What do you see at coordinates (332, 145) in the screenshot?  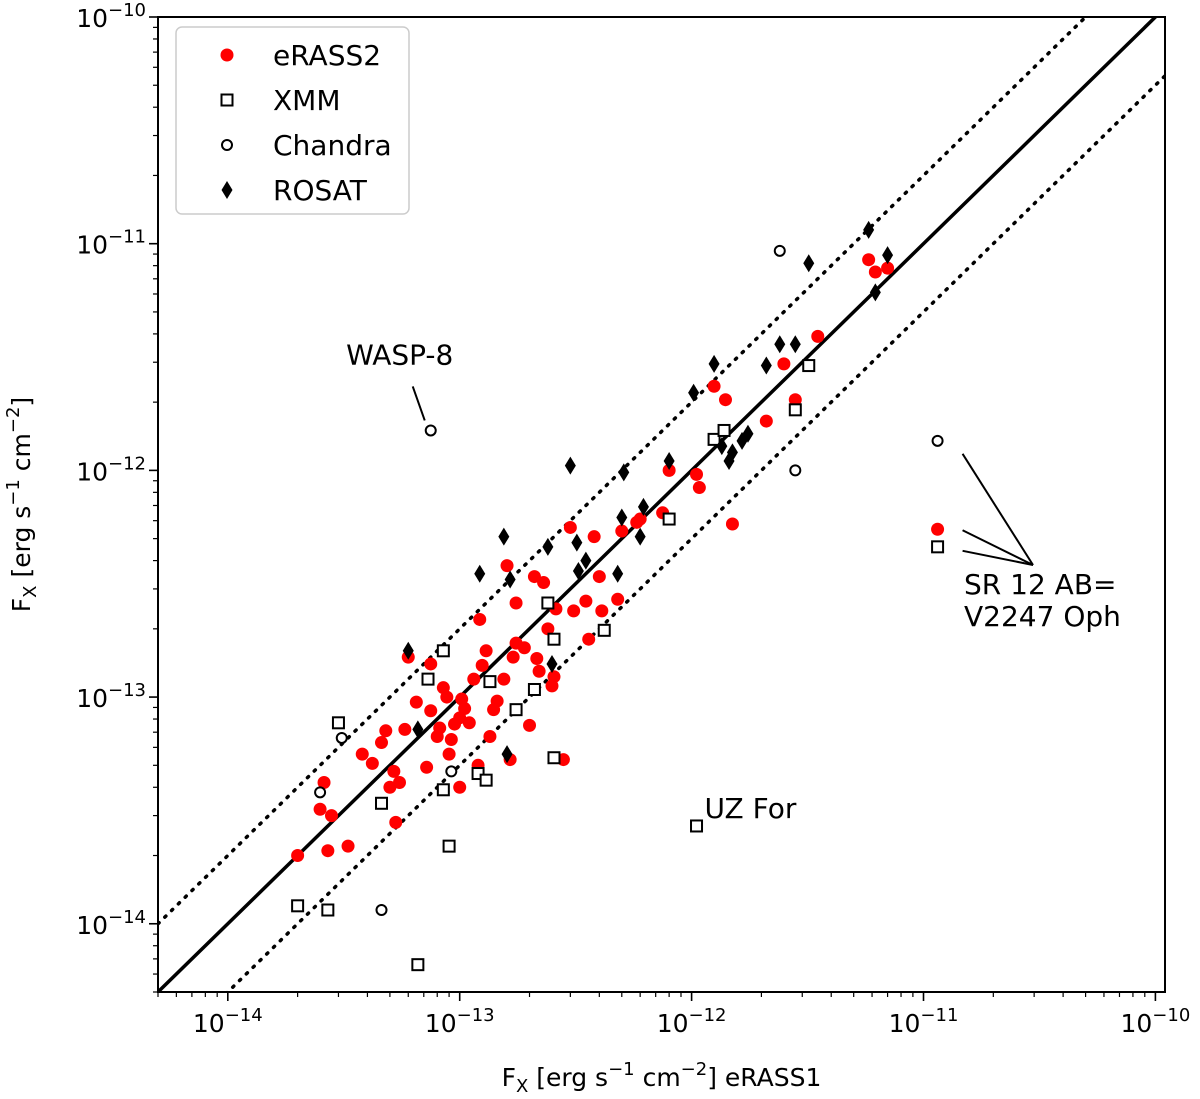 I see `legend-label-chandra: Chandra` at bounding box center [332, 145].